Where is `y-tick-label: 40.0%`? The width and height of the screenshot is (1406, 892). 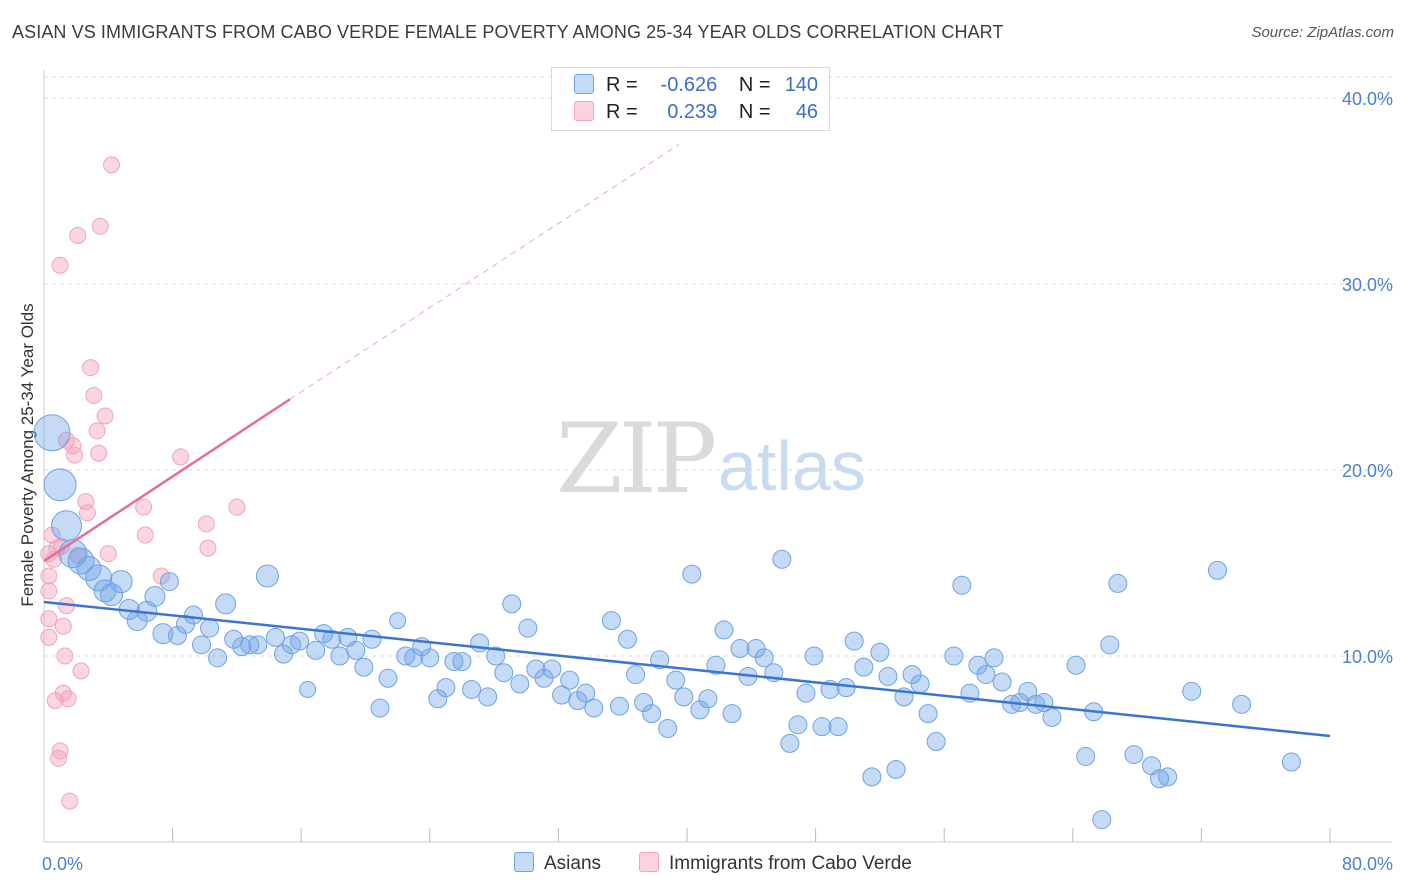
y-tick-label: 40.0% is located at coordinates (1367, 99).